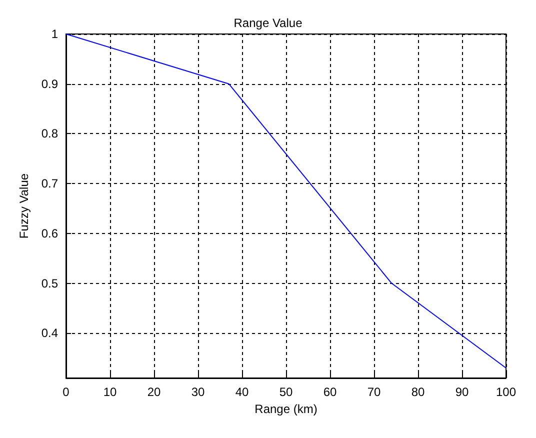 This screenshot has height=438, width=536. I want to click on x-tick-label: 90, so click(462, 392).